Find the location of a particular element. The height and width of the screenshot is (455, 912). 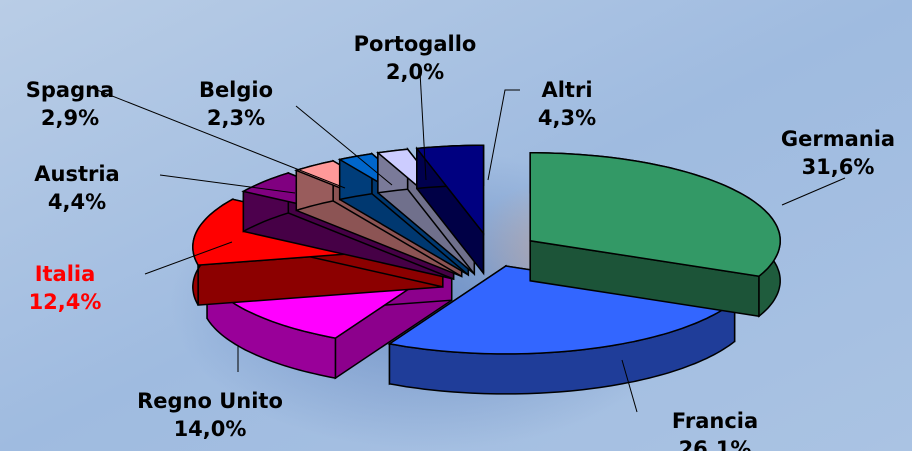

value-label: 4,3% is located at coordinates (567, 118).